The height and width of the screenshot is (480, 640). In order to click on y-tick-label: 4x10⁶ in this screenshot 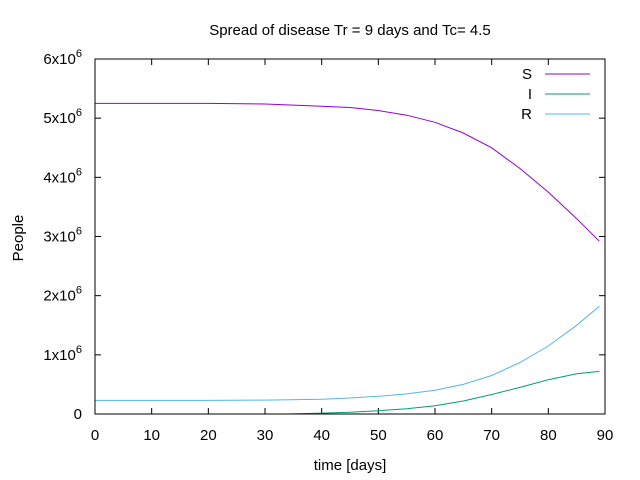, I will do `click(62, 176)`.